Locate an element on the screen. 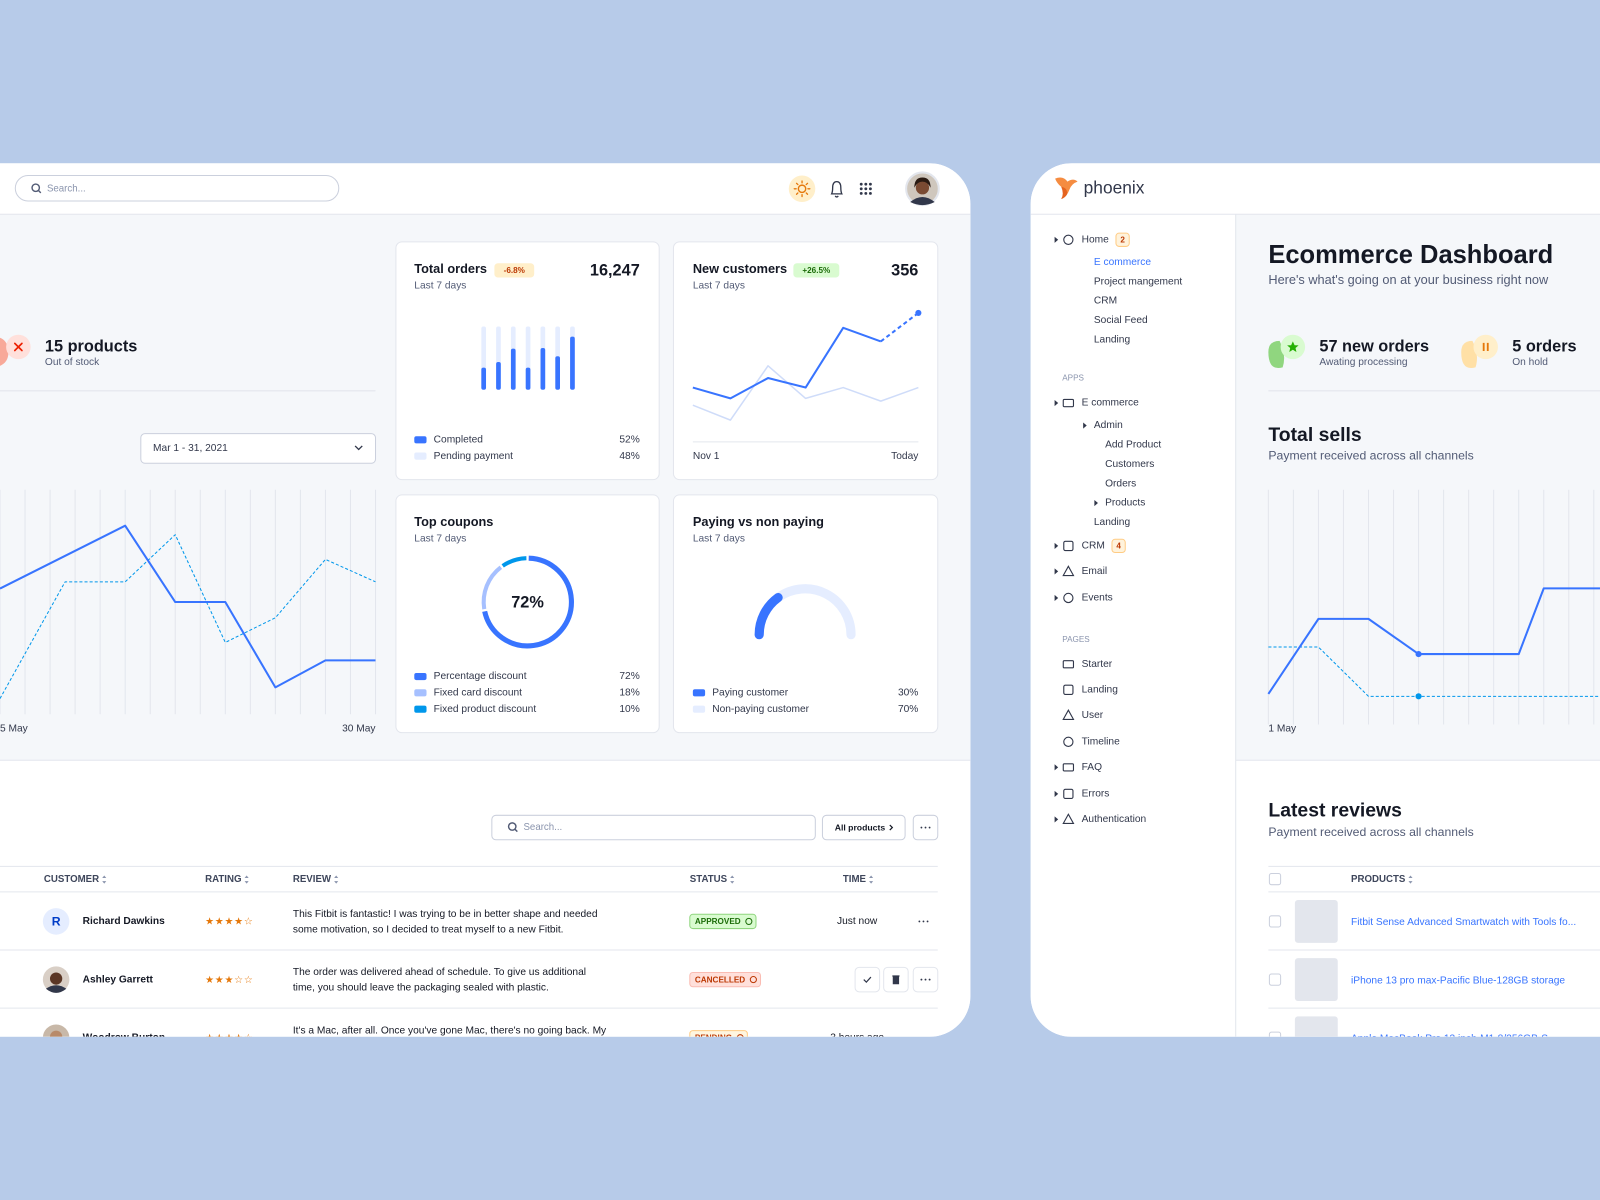 The height and width of the screenshot is (1200, 1600). nav-item: Timeline is located at coordinates (1101, 742).